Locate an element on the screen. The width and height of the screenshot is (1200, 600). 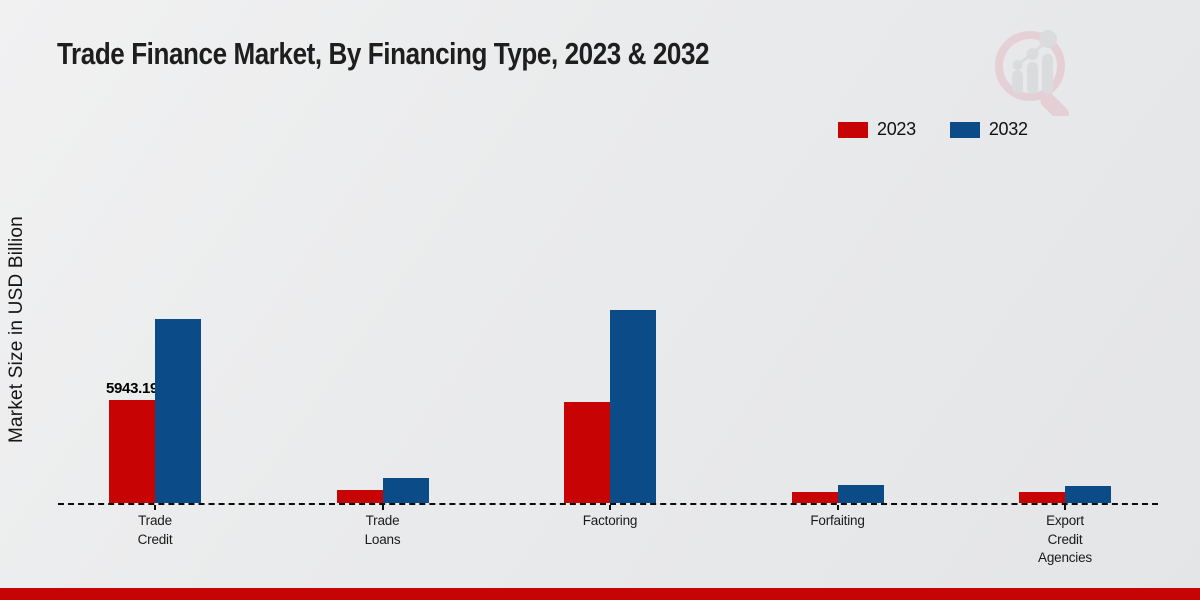
bar-value-label-trade-credit: 5943.19 is located at coordinates (132, 389).